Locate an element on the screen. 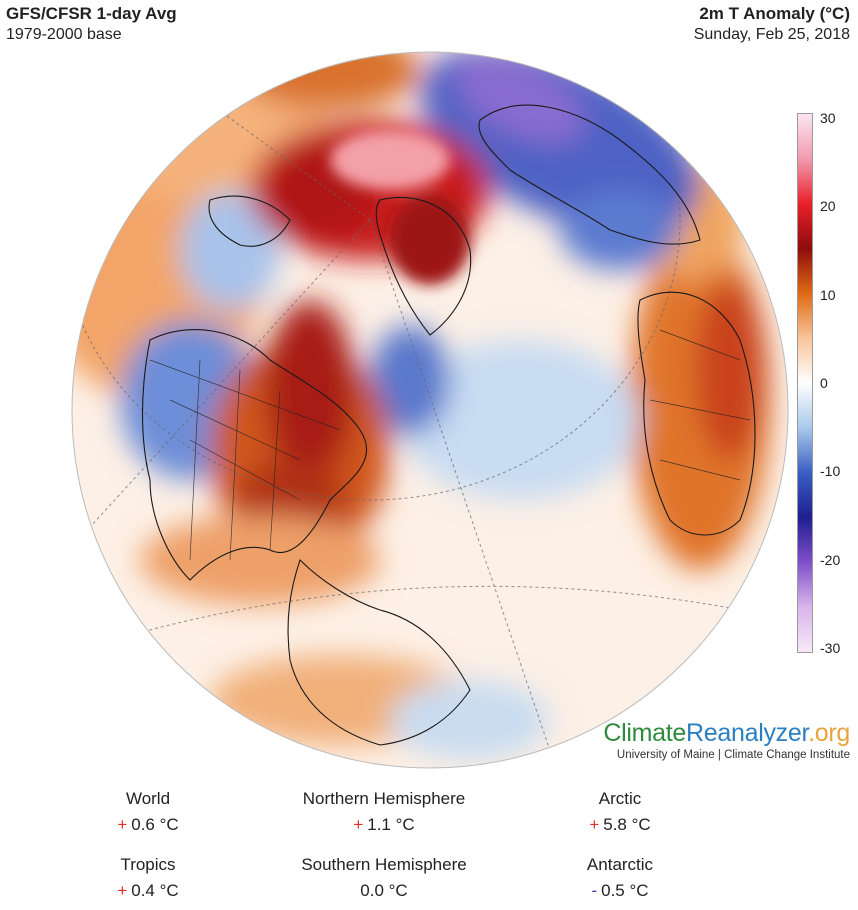 The height and width of the screenshot is (910, 858). colorbar-tick-label: 10 is located at coordinates (828, 294).